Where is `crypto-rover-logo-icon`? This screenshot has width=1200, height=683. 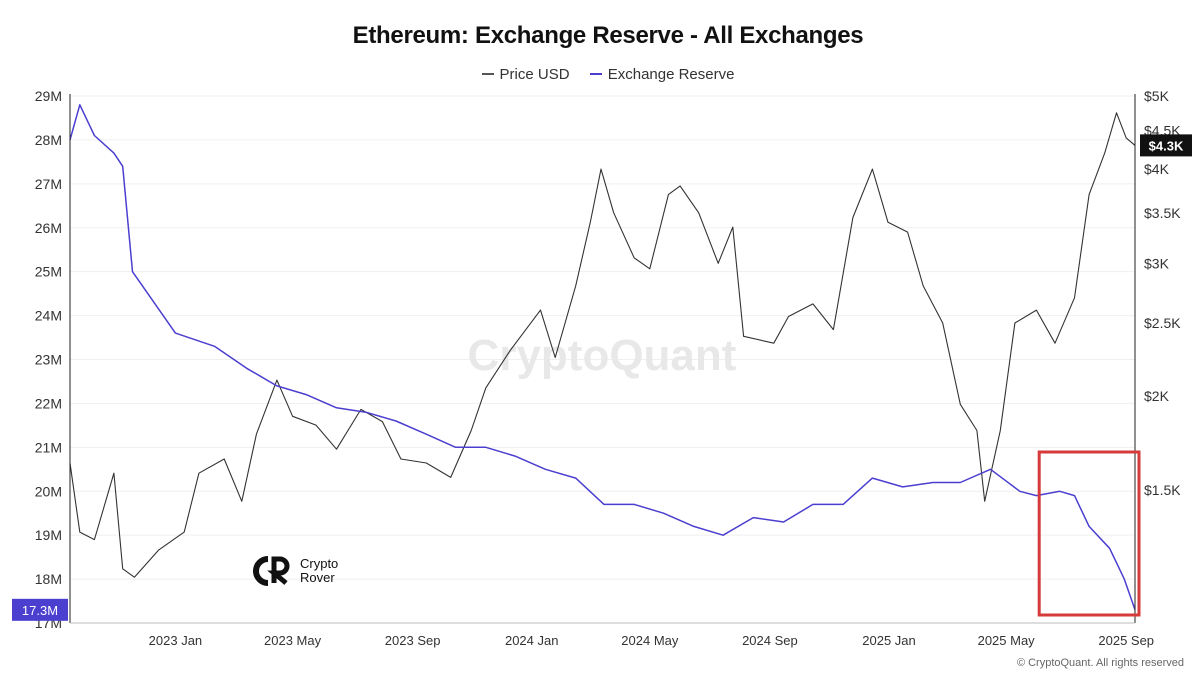
crypto-rover-logo-icon is located at coordinates (271, 571).